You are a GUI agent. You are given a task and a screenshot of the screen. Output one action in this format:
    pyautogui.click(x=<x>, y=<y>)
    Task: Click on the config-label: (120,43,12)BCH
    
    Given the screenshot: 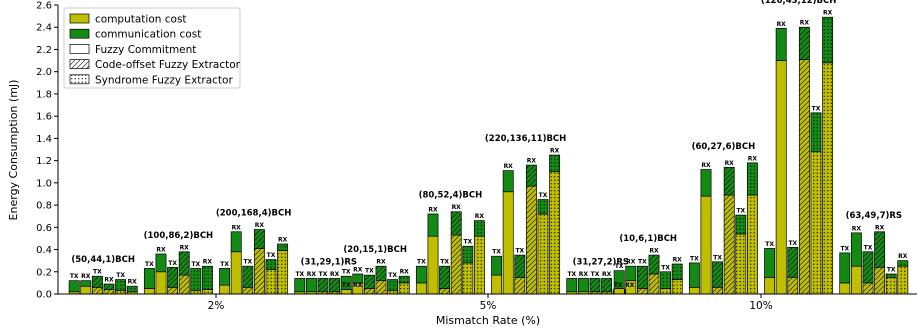 What is the action you would take?
    pyautogui.click(x=798, y=3)
    